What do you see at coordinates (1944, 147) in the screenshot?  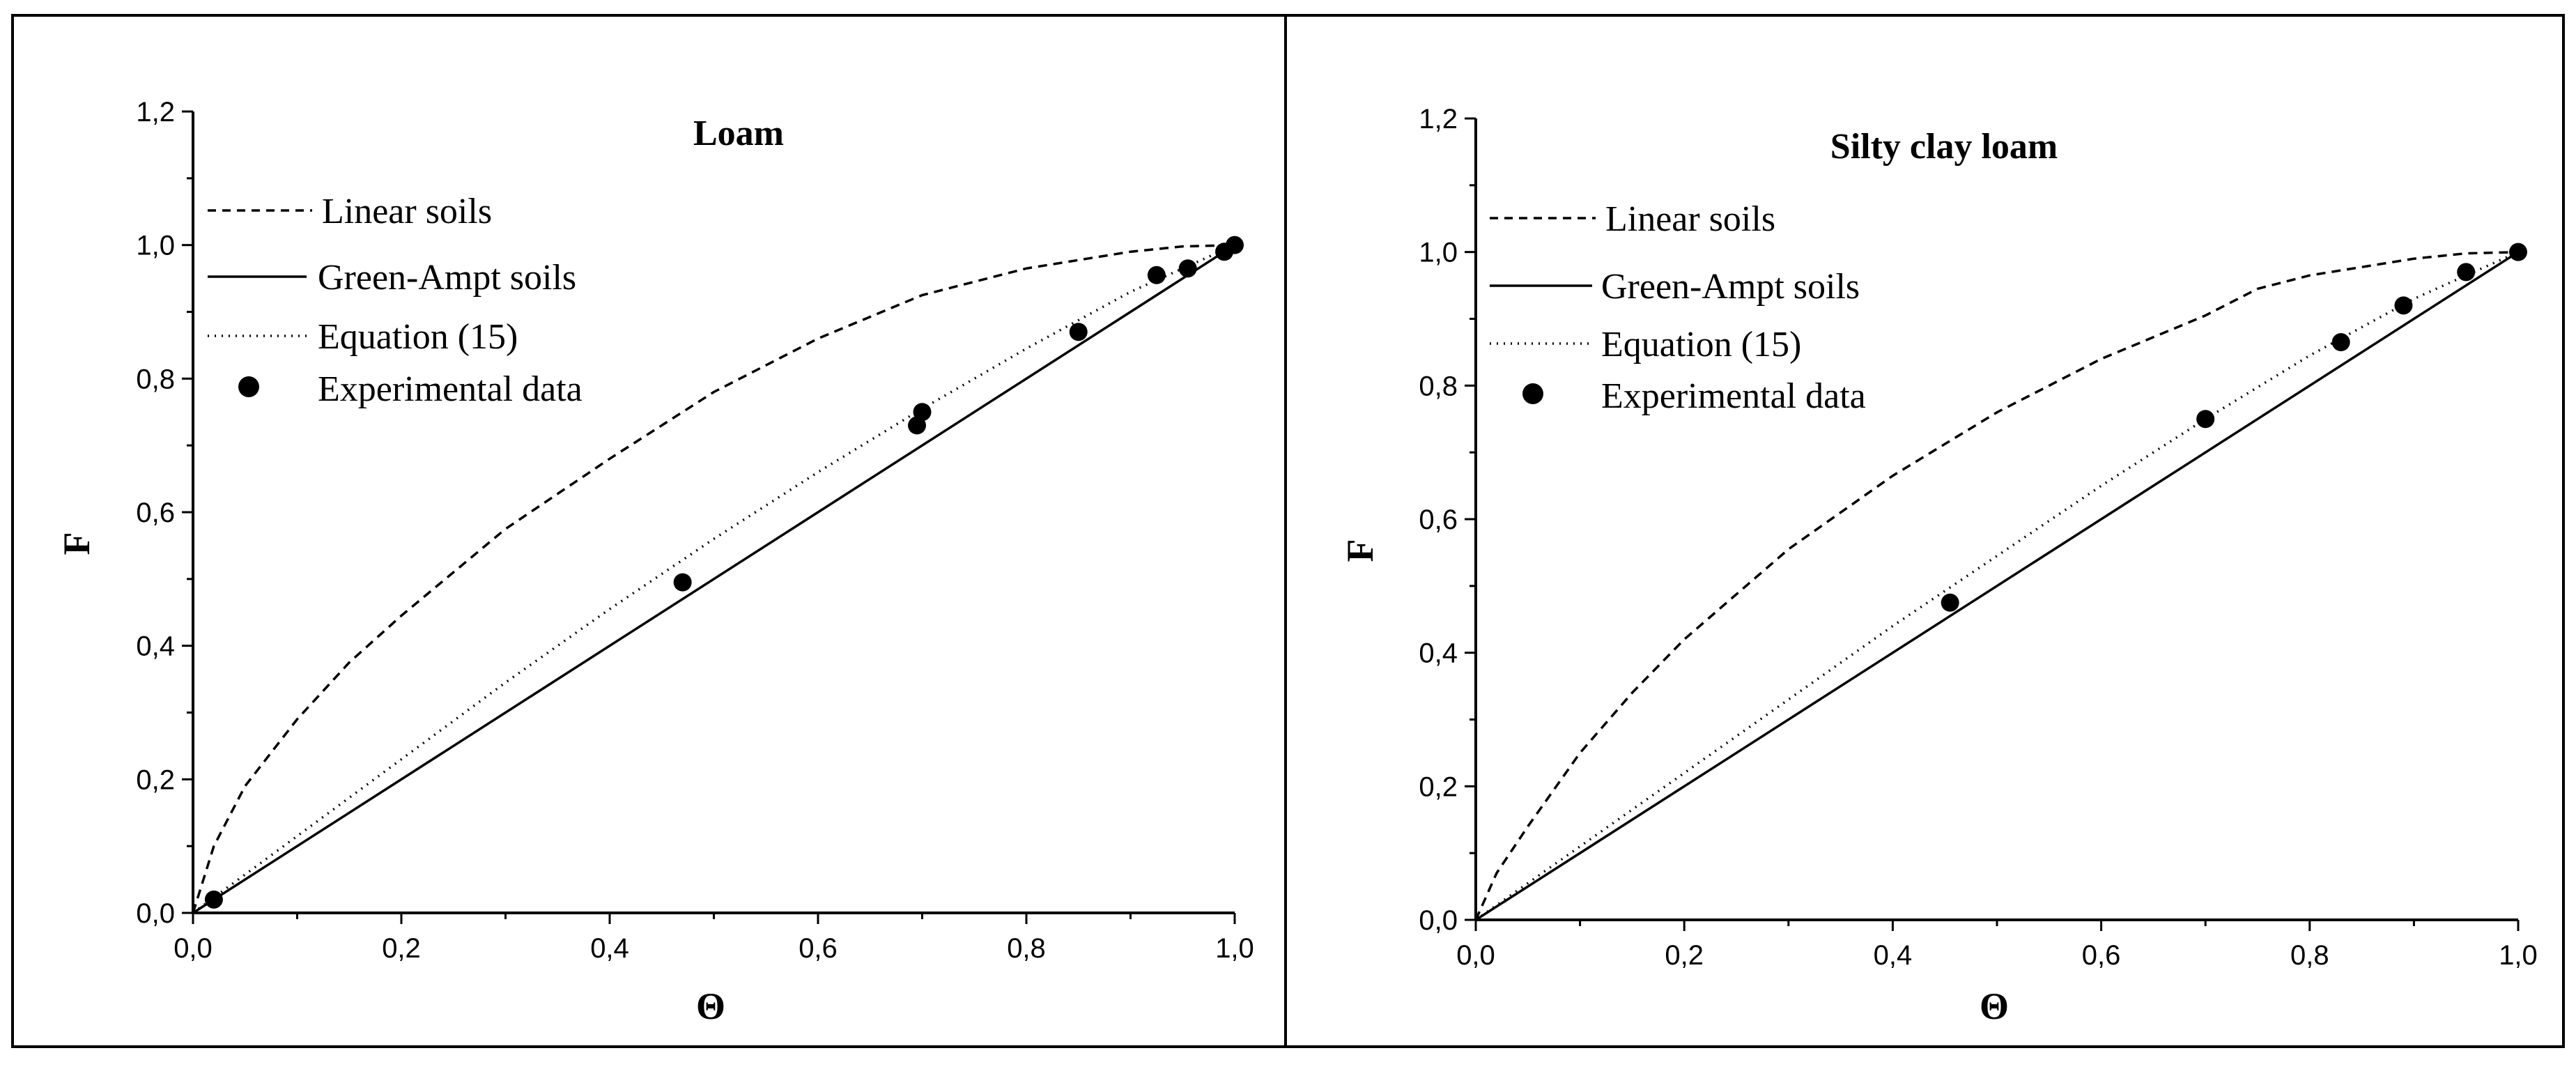 I see `chart-title: Silty clay loam` at bounding box center [1944, 147].